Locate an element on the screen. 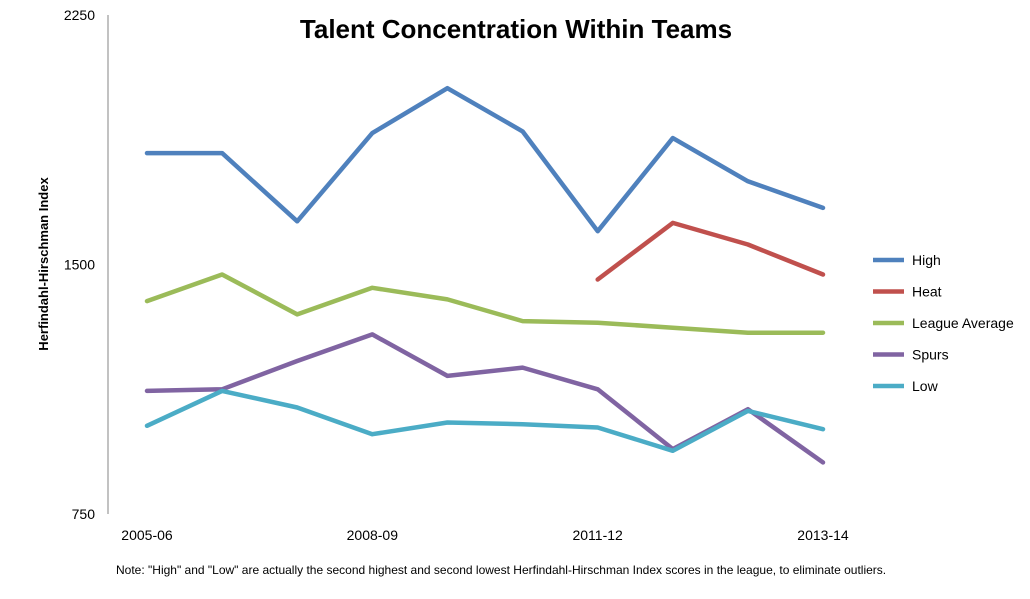 Image resolution: width=1030 pixels, height=599 pixels. legend-label-heat: Heat is located at coordinates (927, 292).